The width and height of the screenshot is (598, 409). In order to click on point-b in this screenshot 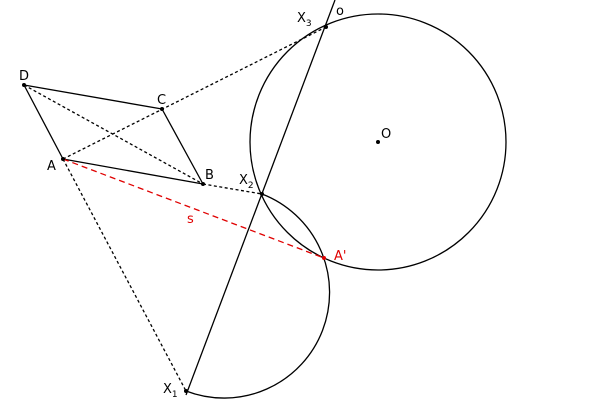, I will do `click(203, 184)`.